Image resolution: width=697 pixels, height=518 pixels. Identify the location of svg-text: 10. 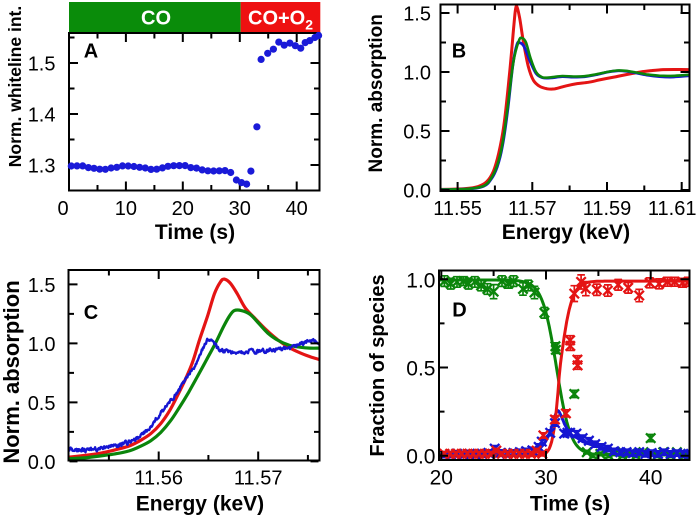
(126, 209).